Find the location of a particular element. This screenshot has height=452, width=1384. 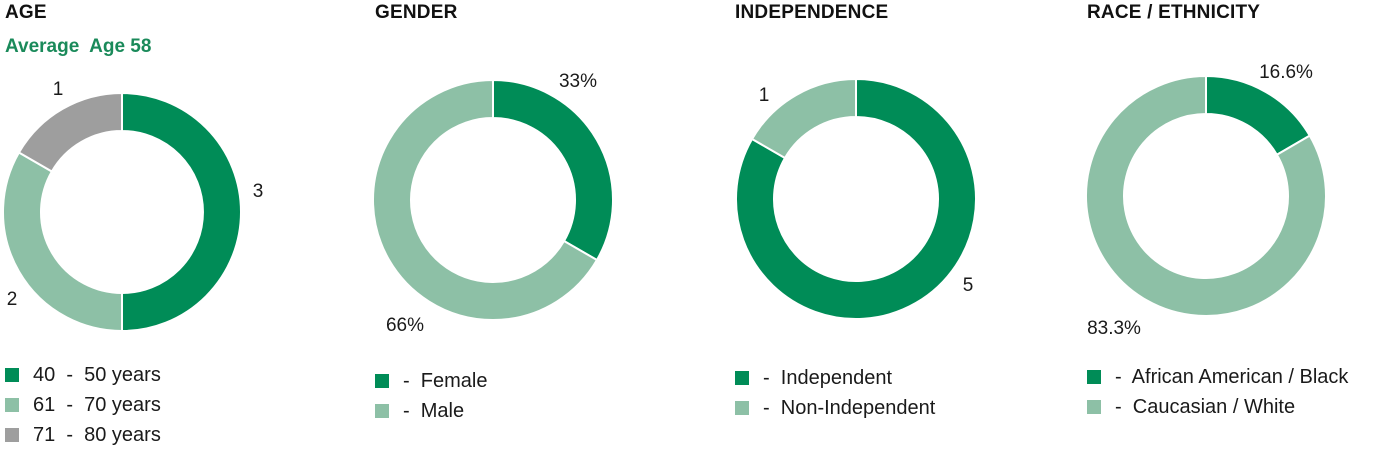

independence-donut-chart: 51 is located at coordinates (856, 198).